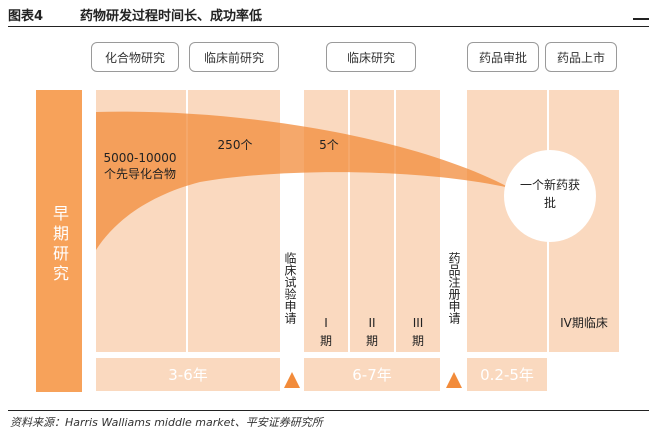 Image resolution: width=657 pixels, height=433 pixels. I want to click on early-research-column, so click(59, 241).